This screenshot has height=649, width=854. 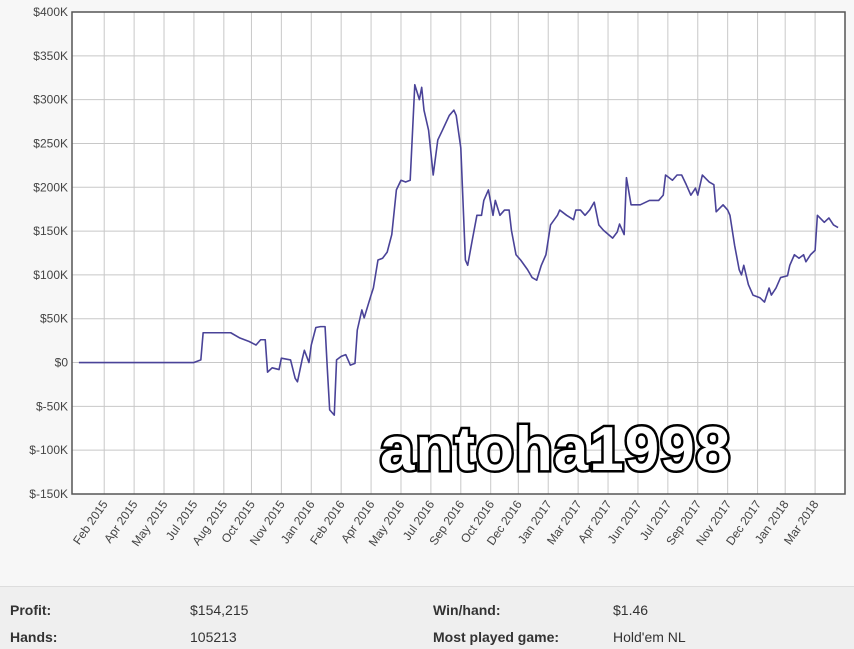 I want to click on y-tick-label: $150K, so click(x=50, y=231).